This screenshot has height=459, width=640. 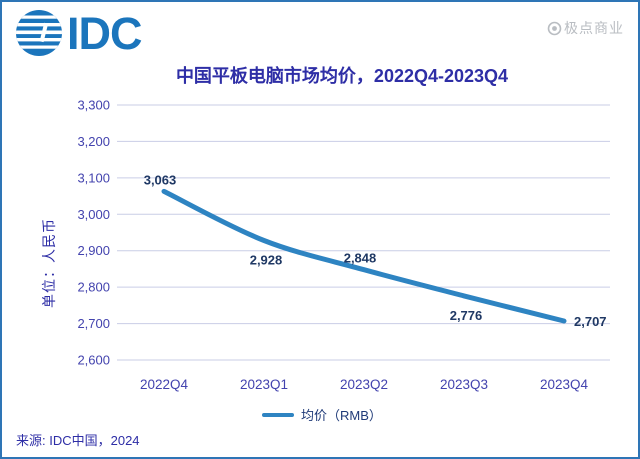 What do you see at coordinates (93, 105) in the screenshot?
I see `y-tick-label: 3,300` at bounding box center [93, 105].